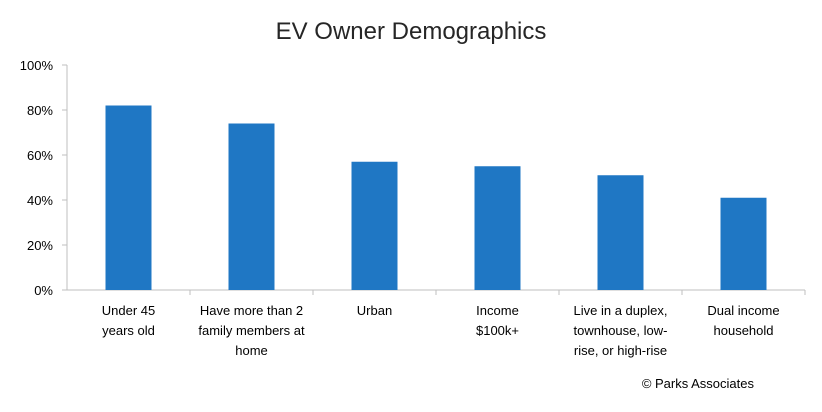 The image size is (822, 412). What do you see at coordinates (697, 383) in the screenshot?
I see `credit-text: © Parks Associates` at bounding box center [697, 383].